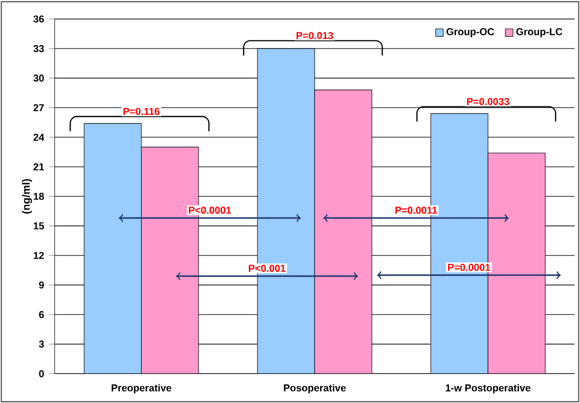  I want to click on x-tick-label: 1-w Postoperative, so click(488, 389).